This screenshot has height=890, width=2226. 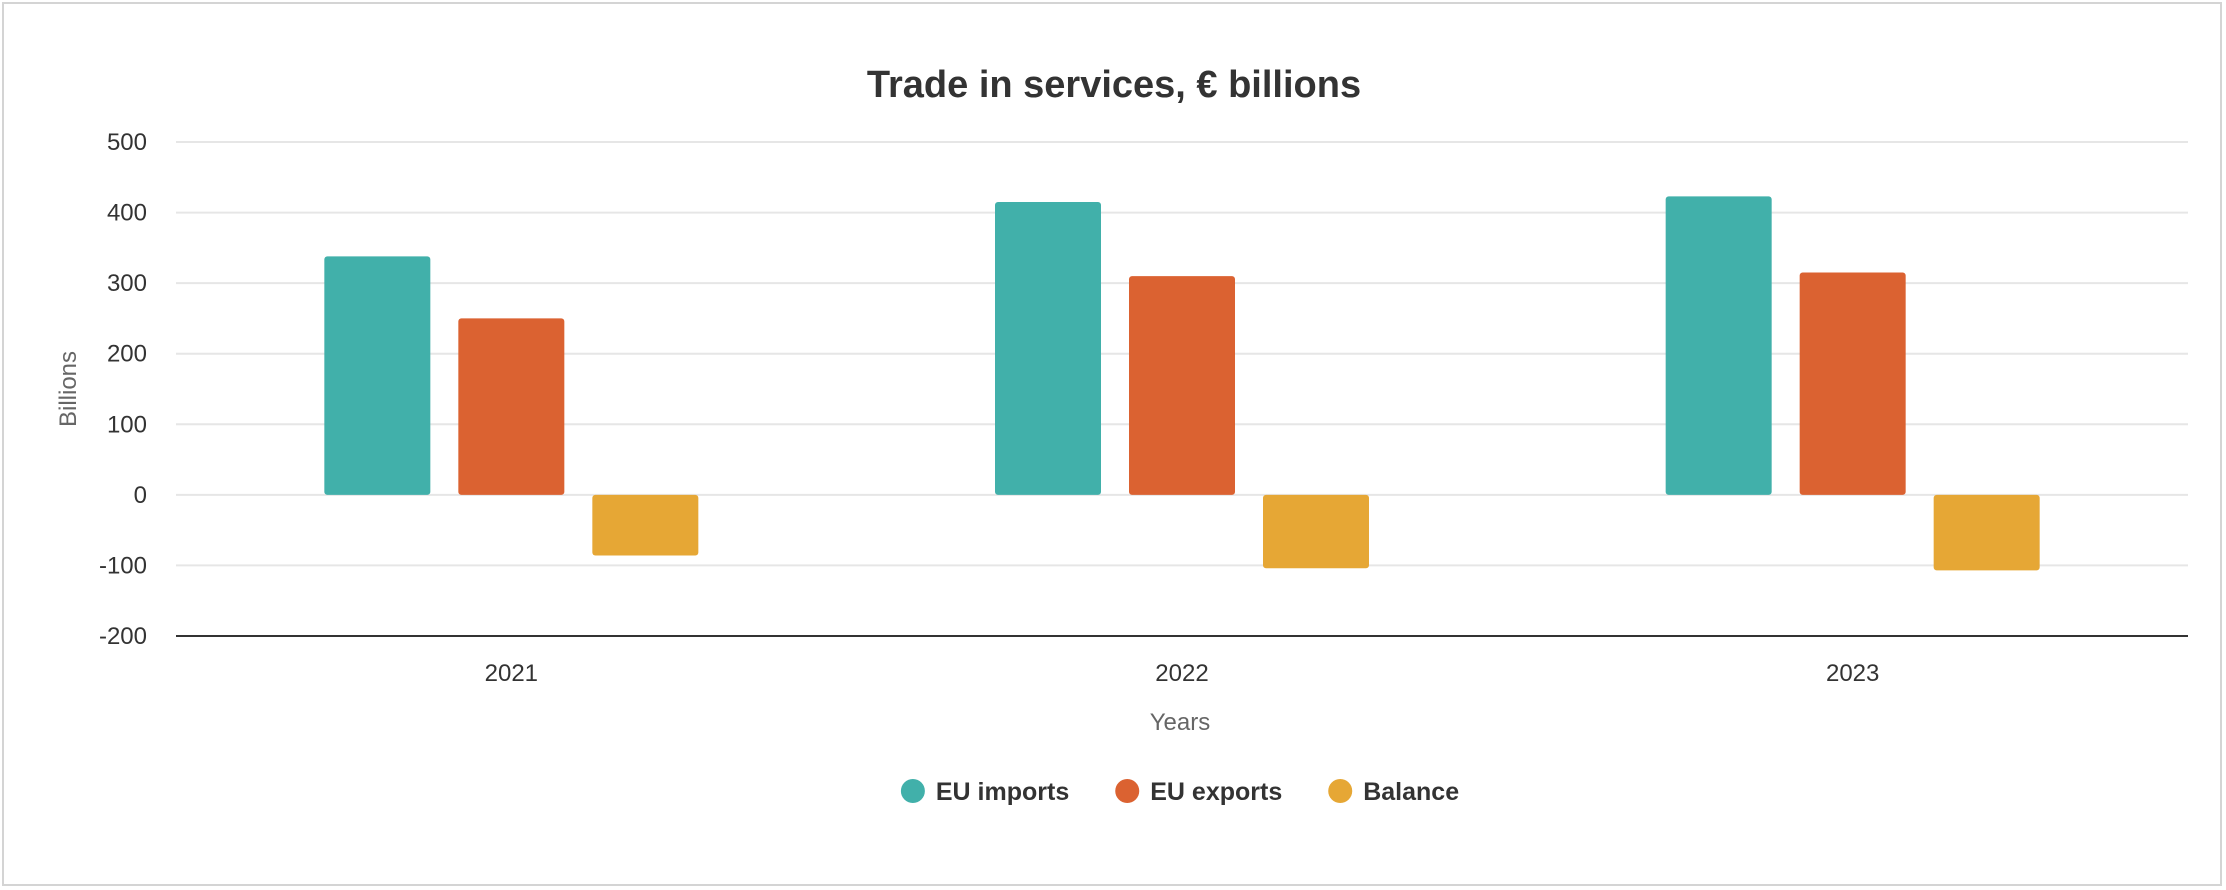 What do you see at coordinates (127, 142) in the screenshot?
I see `y-tick-label: 500` at bounding box center [127, 142].